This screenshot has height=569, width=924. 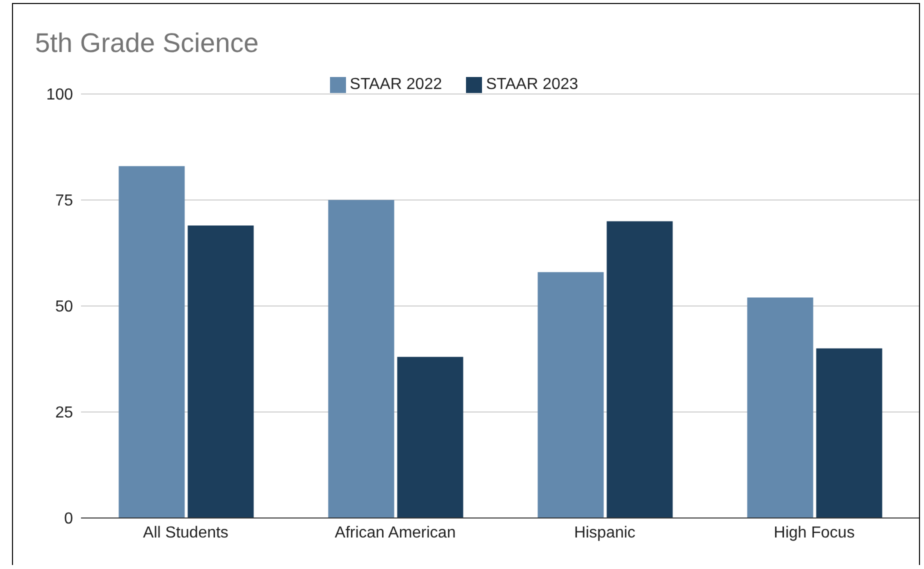 What do you see at coordinates (64, 307) in the screenshot?
I see `y-tick-label: 50` at bounding box center [64, 307].